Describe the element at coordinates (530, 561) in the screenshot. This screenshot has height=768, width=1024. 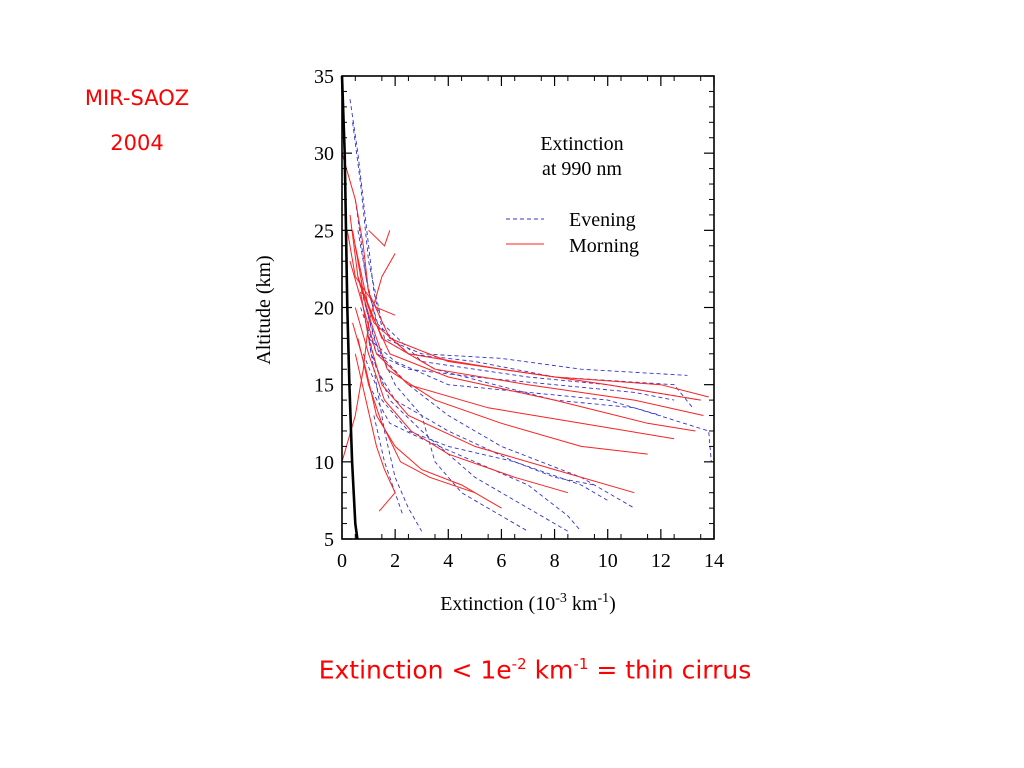
I see `x-tick-labels: 0 2 4 6 8 10 12 14` at that location.